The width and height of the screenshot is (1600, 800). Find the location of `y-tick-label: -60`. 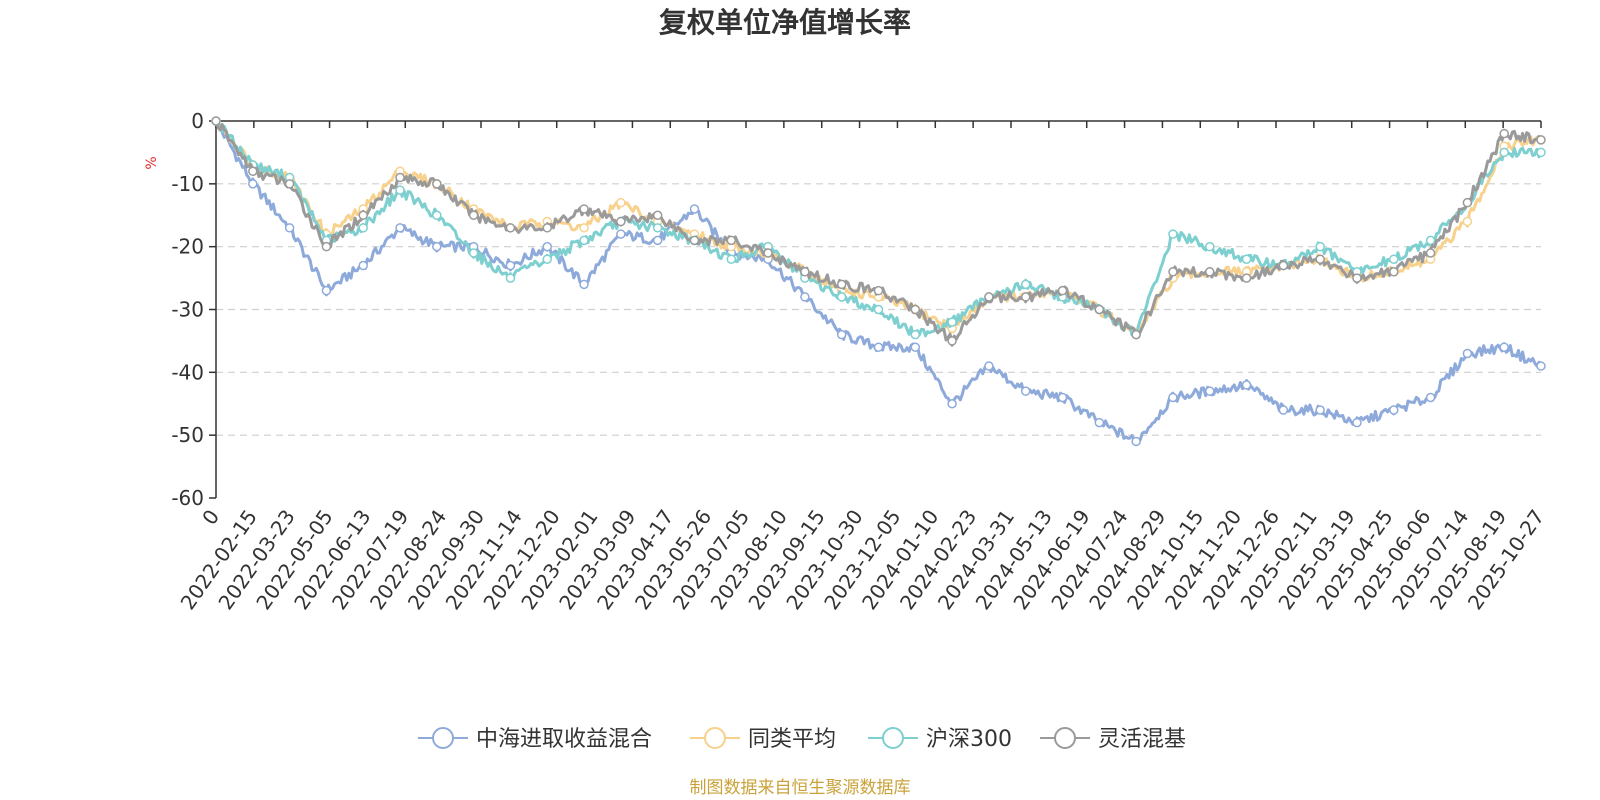

y-tick-label: -60 is located at coordinates (187, 498).